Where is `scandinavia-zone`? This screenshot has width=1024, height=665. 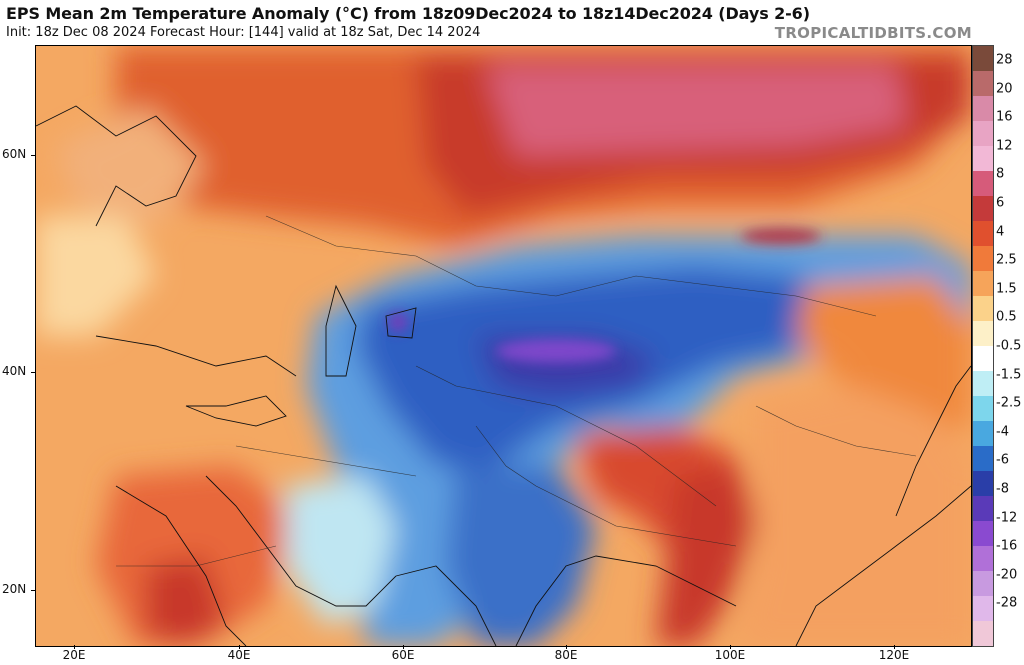
scandinavia-zone is located at coordinates (131, 166).